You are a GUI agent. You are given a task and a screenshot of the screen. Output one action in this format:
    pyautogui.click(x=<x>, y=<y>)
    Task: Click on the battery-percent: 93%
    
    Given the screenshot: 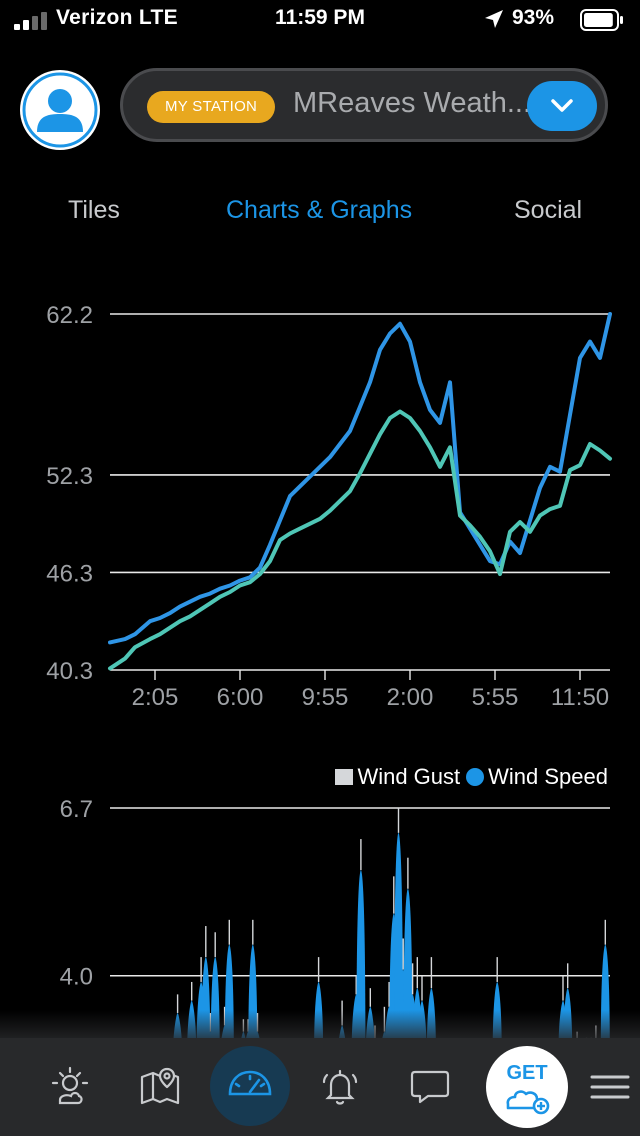 What is the action you would take?
    pyautogui.click(x=533, y=17)
    